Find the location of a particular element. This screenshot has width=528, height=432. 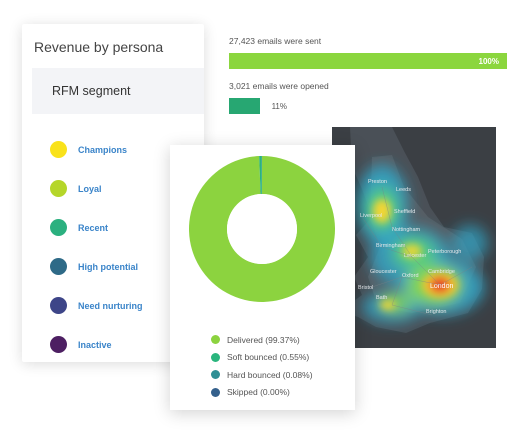

rfm-segment-header: RFM segment is located at coordinates (118, 91).